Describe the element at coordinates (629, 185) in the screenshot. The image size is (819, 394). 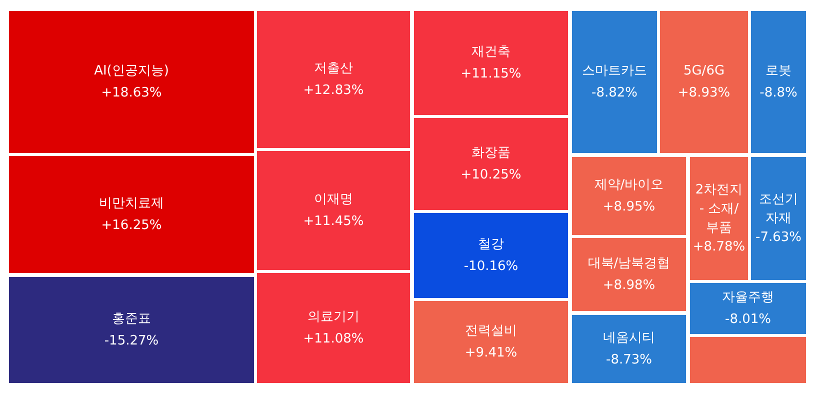
I see `category-label: 제약/바이오` at that location.